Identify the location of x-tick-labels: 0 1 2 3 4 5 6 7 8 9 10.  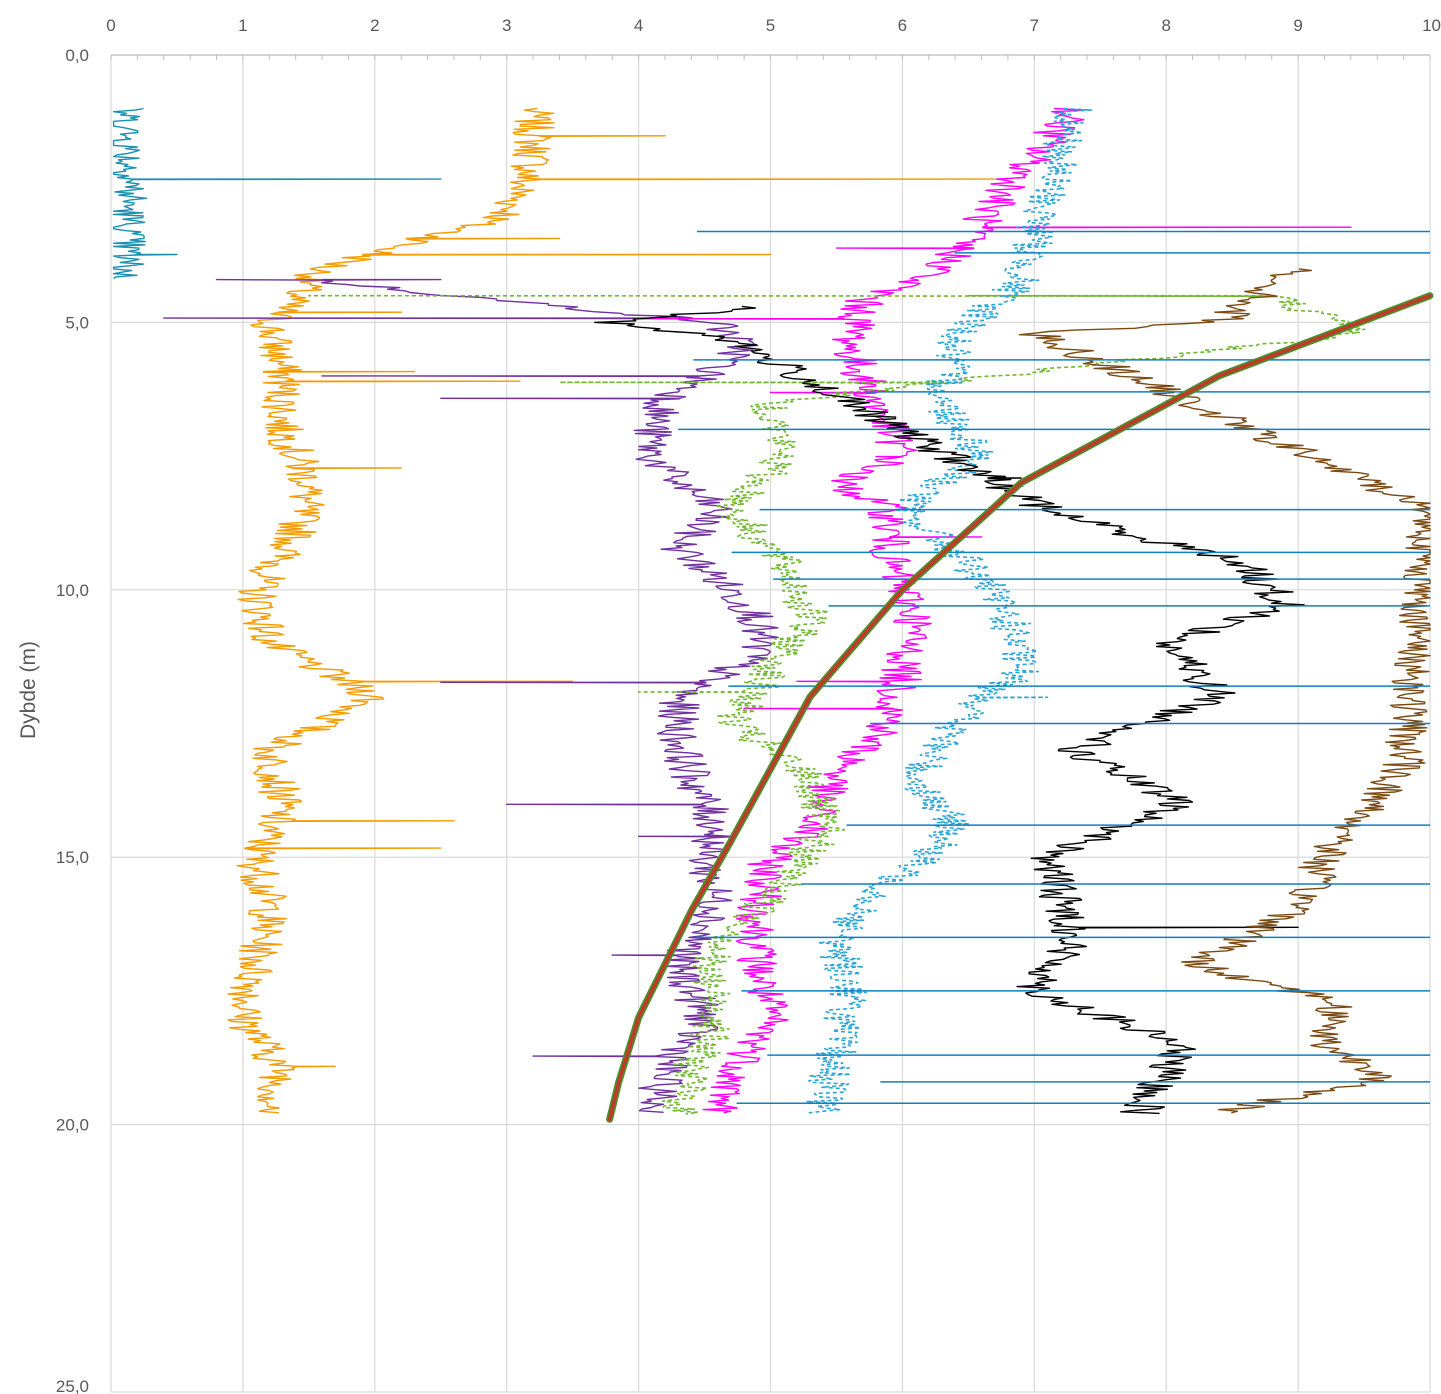
(773, 25).